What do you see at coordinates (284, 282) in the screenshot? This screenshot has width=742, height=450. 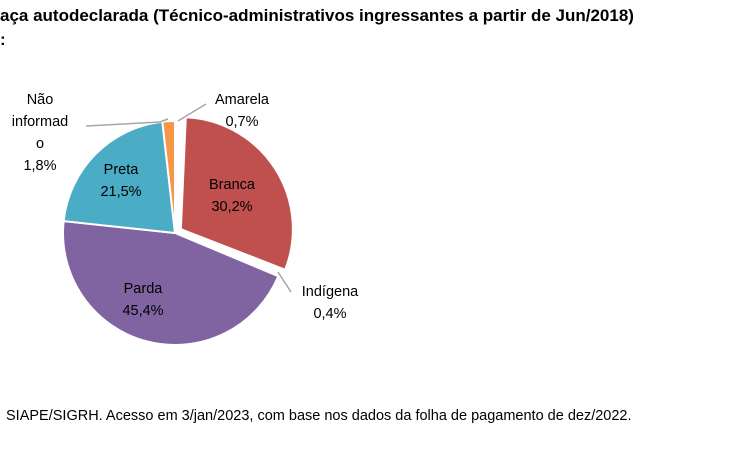 I see `leader-line-indigena` at bounding box center [284, 282].